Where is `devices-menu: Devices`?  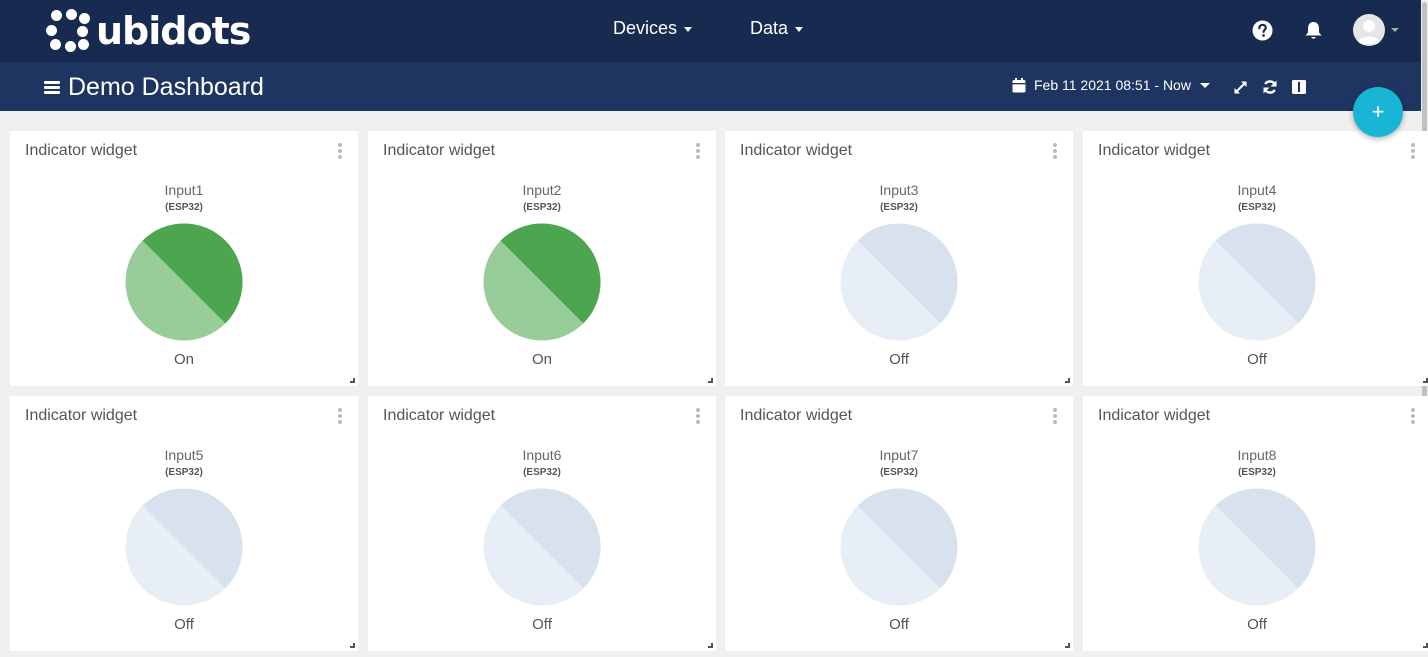
devices-menu: Devices is located at coordinates (653, 28).